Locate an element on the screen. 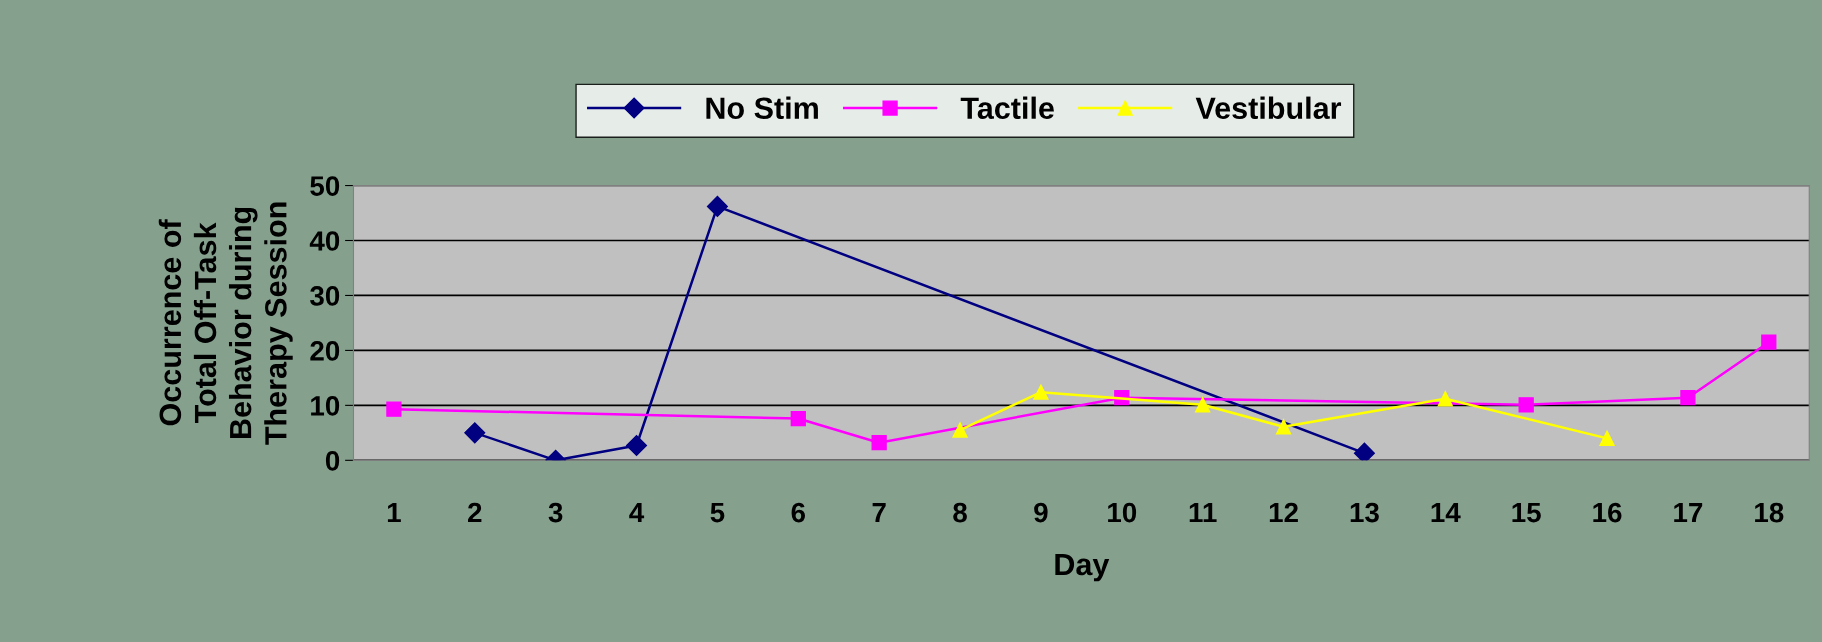  x-tick-label: 6 is located at coordinates (798, 512).